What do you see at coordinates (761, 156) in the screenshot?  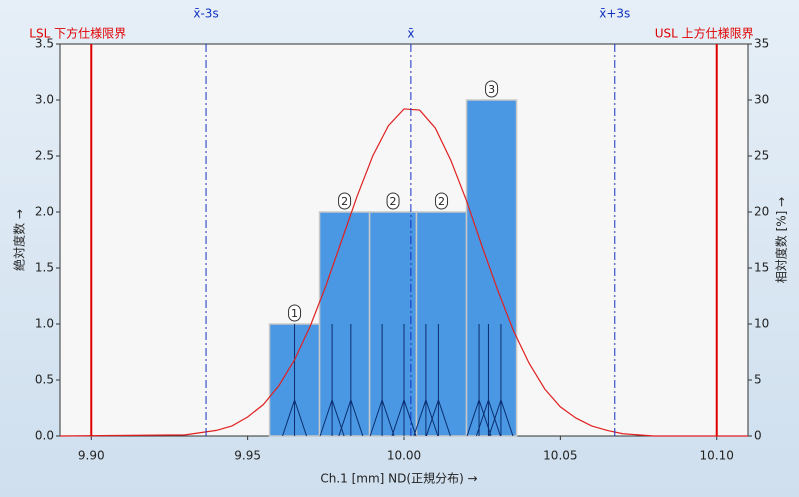 I see `y2-tick-label: 25` at bounding box center [761, 156].